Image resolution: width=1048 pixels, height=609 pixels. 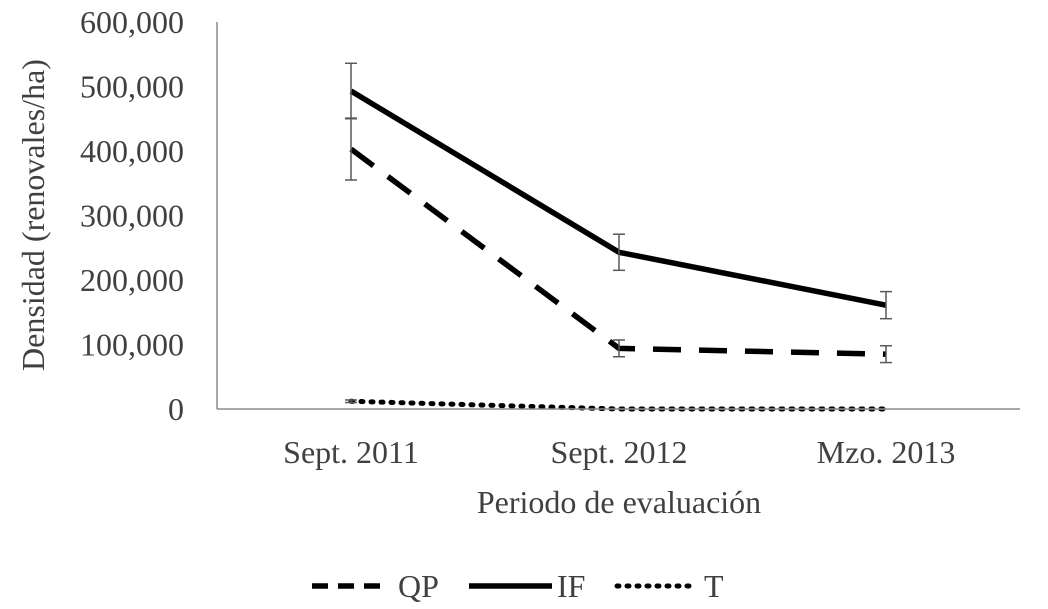 I want to click on x-tick-label: Sept. 2012, so click(x=619, y=452).